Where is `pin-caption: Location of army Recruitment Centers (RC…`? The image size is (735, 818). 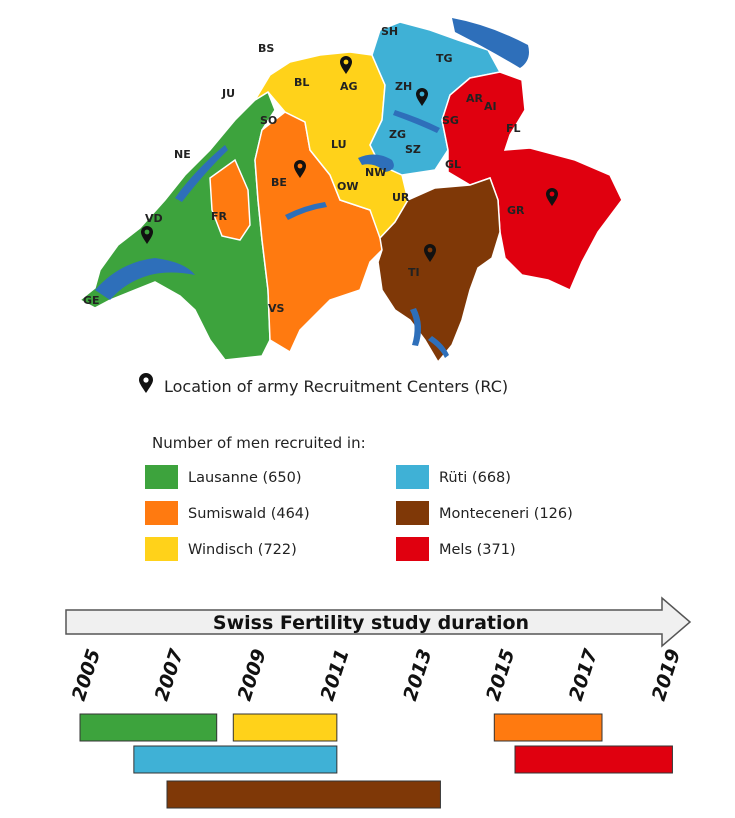 pin-caption: Location of army Recruitment Centers (RC… is located at coordinates (336, 386).